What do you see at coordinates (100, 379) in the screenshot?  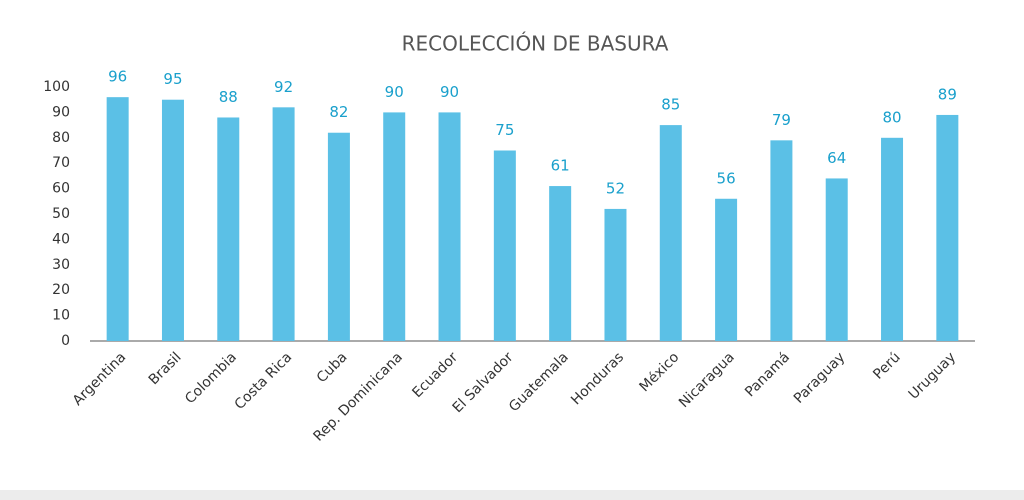 I see `x-tick-label: Argentina` at bounding box center [100, 379].